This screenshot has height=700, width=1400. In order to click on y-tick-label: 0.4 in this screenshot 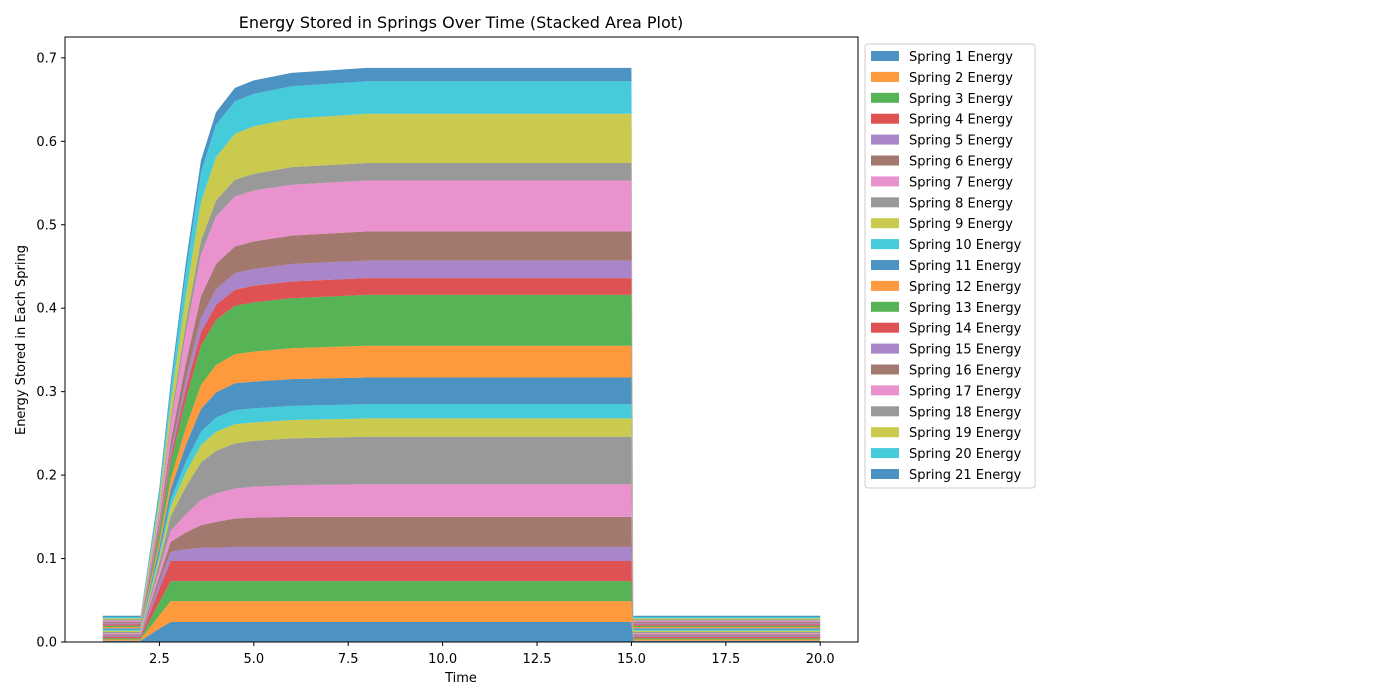, I will do `click(46, 309)`.